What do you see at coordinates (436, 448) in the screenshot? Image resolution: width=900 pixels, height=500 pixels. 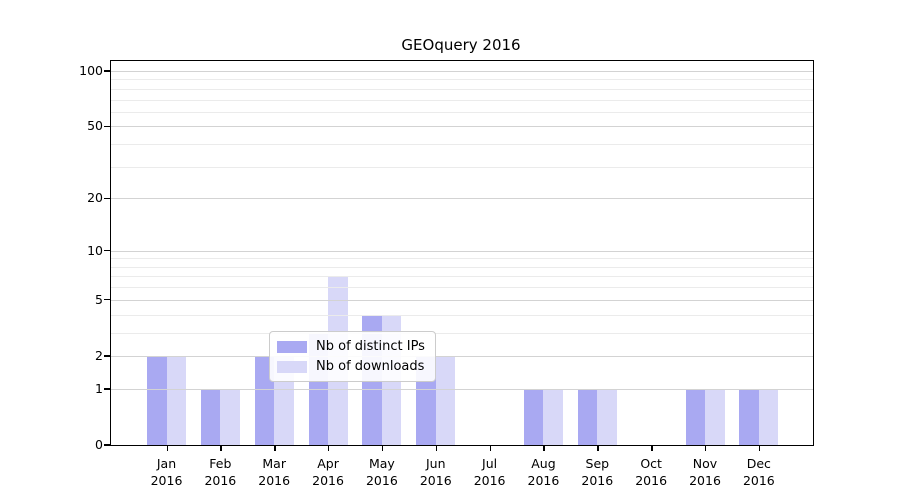 I see `x-tick-jun` at bounding box center [436, 448].